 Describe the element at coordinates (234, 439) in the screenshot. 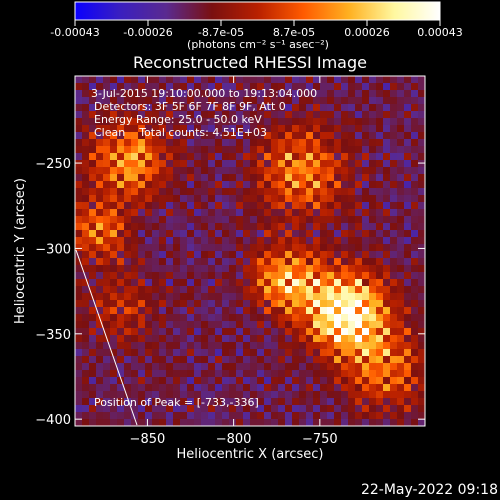

I see `x-tick-label: −800` at that location.